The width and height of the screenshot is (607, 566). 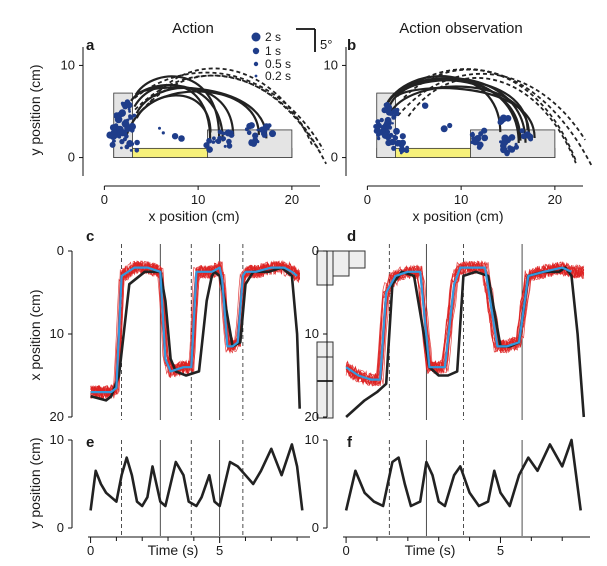 What do you see at coordinates (198, 199) in the screenshot?
I see `x-tick-label-a-10: 10` at bounding box center [198, 199].